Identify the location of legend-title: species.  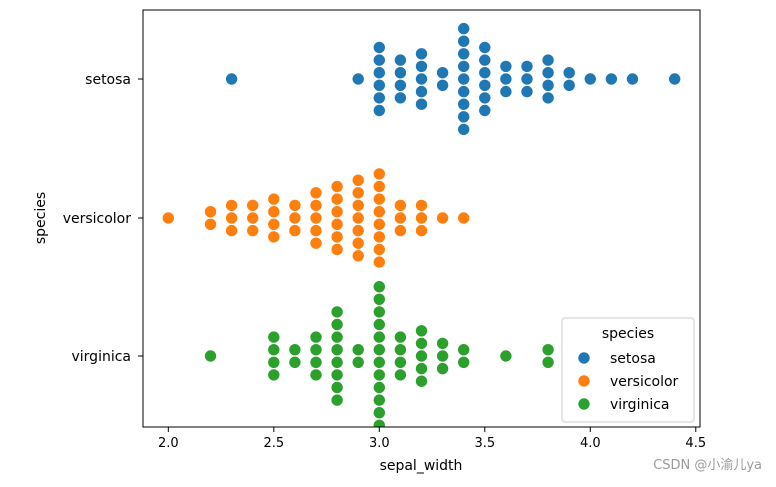
(628, 334).